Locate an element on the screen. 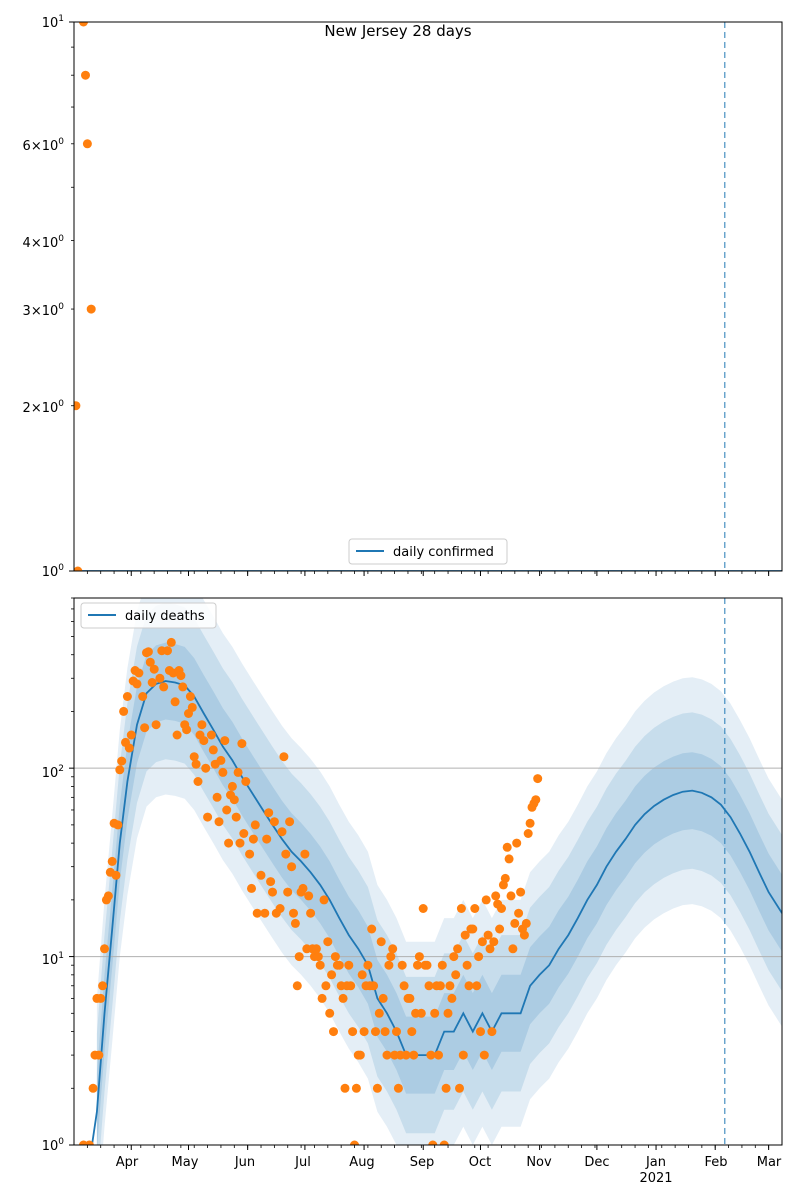 The width and height of the screenshot is (800, 1204). deaths-ytick-label: 102 is located at coordinates (53, 772).